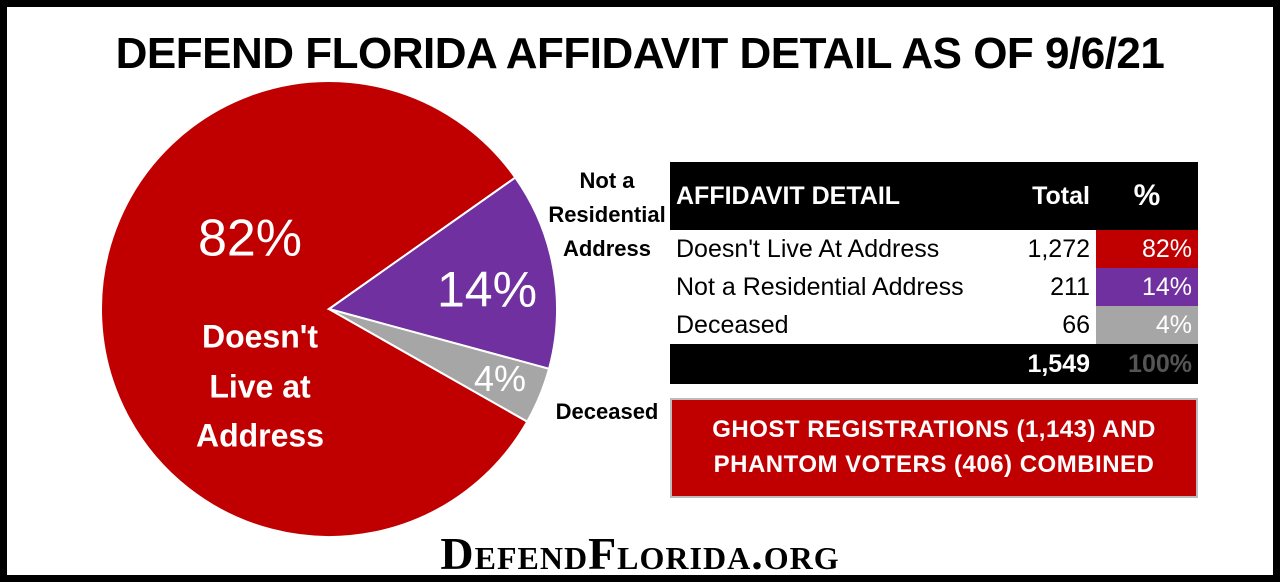 The image size is (1280, 582). What do you see at coordinates (1147, 249) in the screenshot?
I see `table-cell: 82%` at bounding box center [1147, 249].